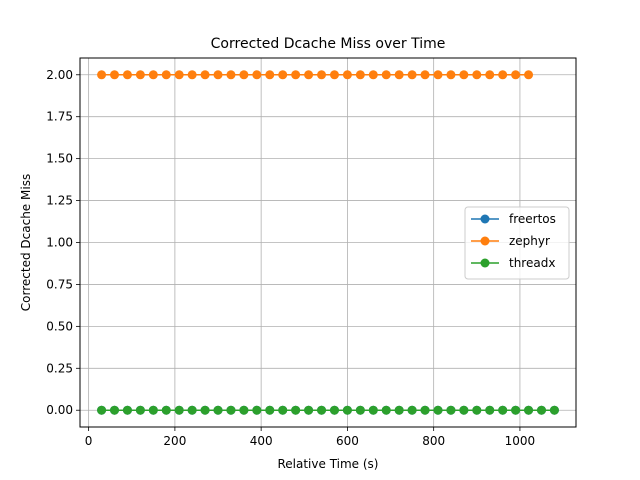 The image size is (640, 480). I want to click on legend-box, so click(517, 243).